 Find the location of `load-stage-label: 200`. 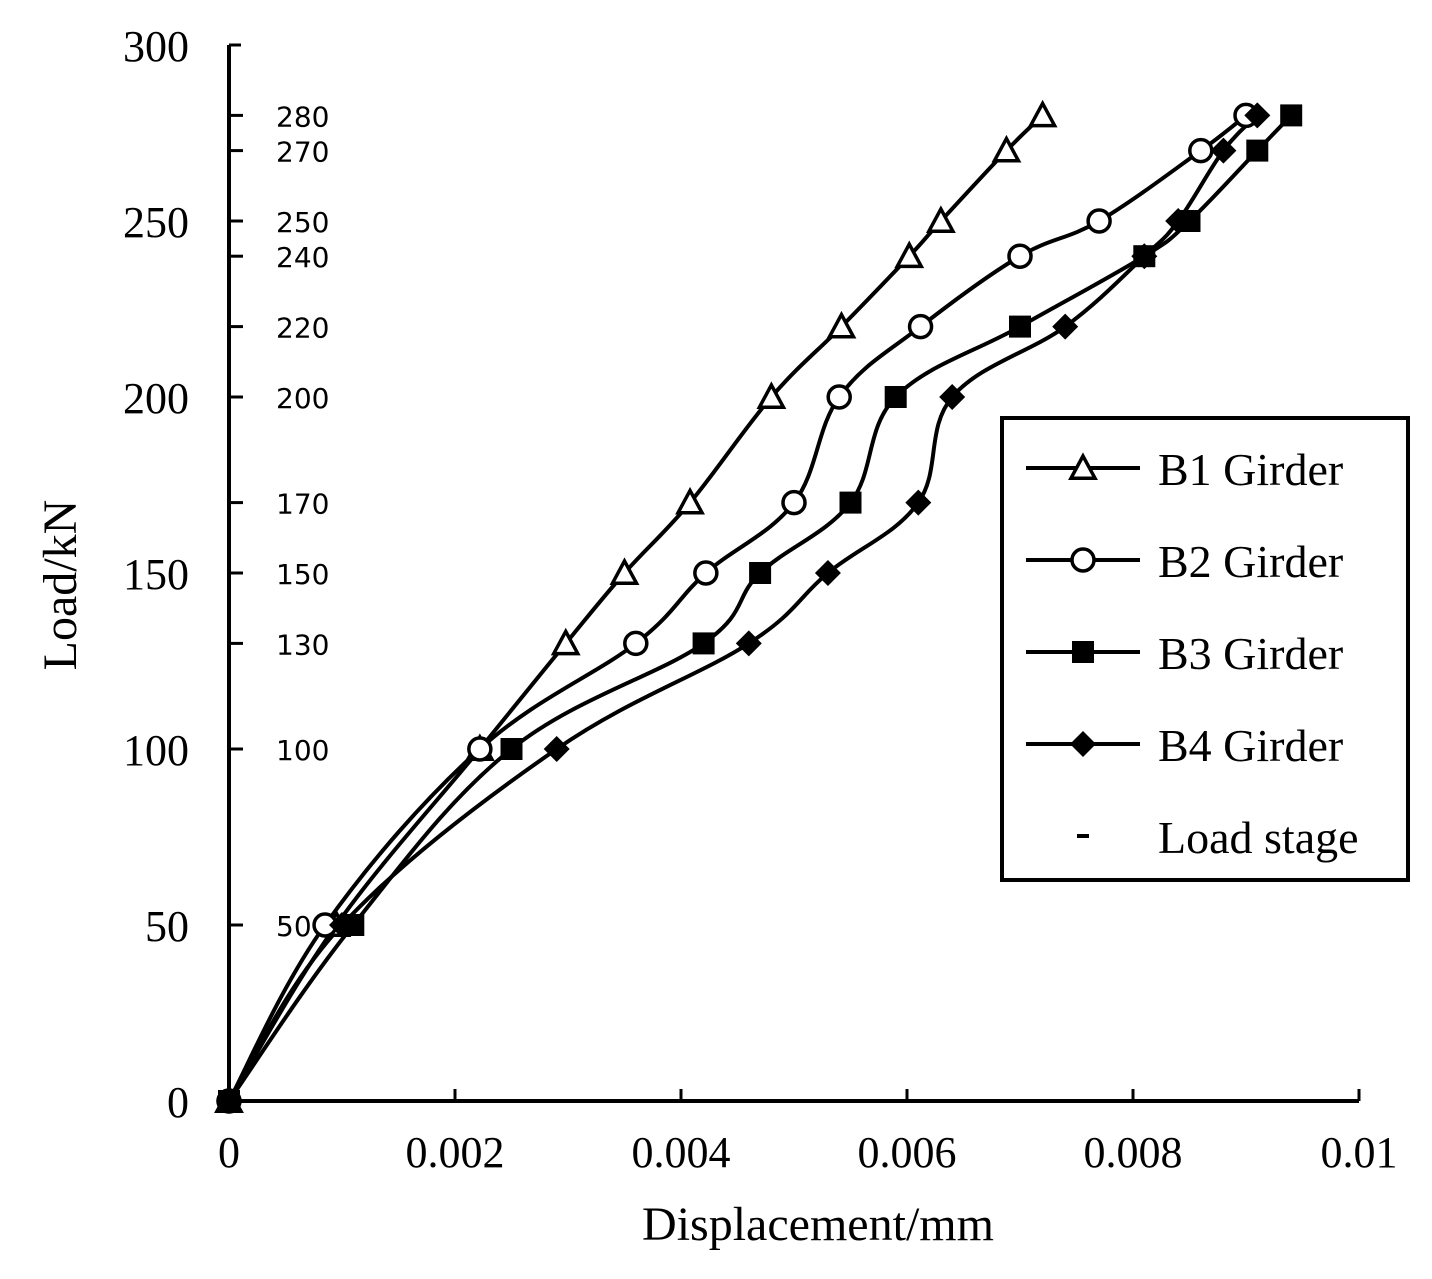

load-stage-label: 200 is located at coordinates (302, 398).